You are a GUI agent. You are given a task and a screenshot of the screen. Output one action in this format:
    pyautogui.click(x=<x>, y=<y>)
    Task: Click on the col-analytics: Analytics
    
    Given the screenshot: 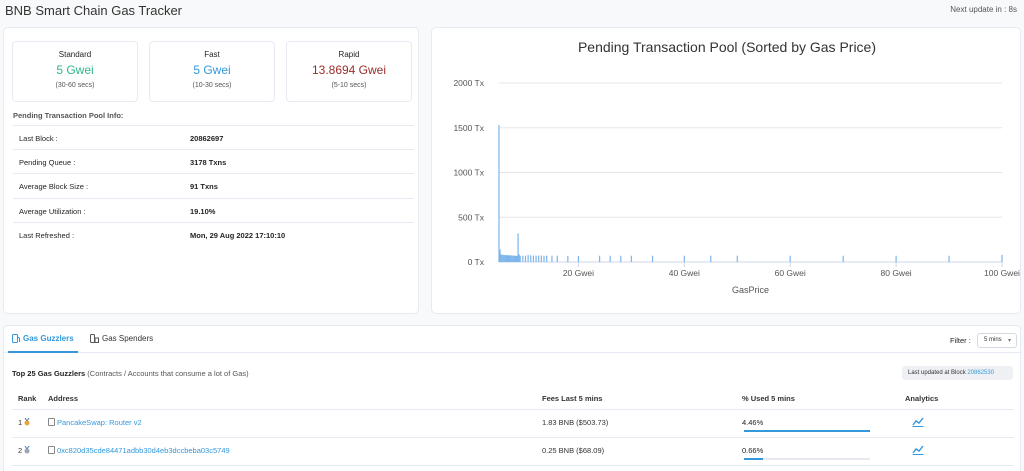 What is the action you would take?
    pyautogui.click(x=922, y=398)
    